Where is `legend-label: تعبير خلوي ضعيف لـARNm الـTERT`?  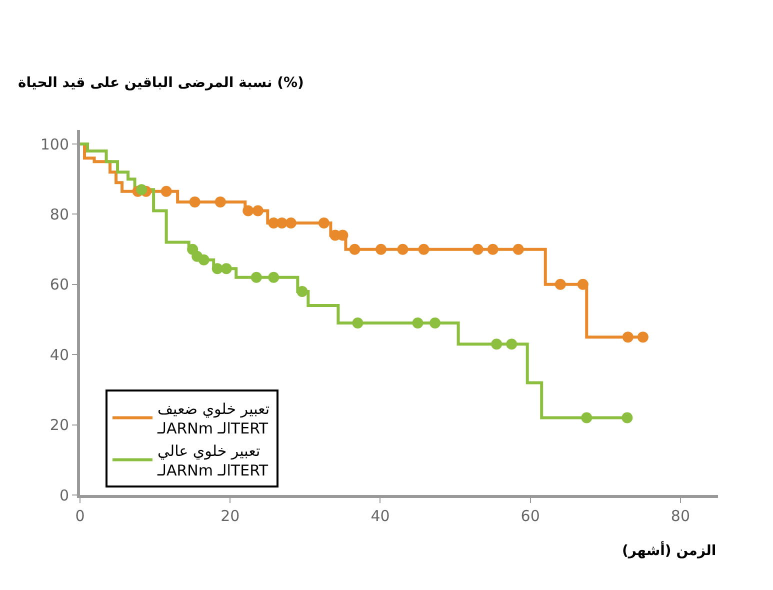
legend-label: تعبير خلوي ضعيف لـARNm الـTERT is located at coordinates (213, 419).